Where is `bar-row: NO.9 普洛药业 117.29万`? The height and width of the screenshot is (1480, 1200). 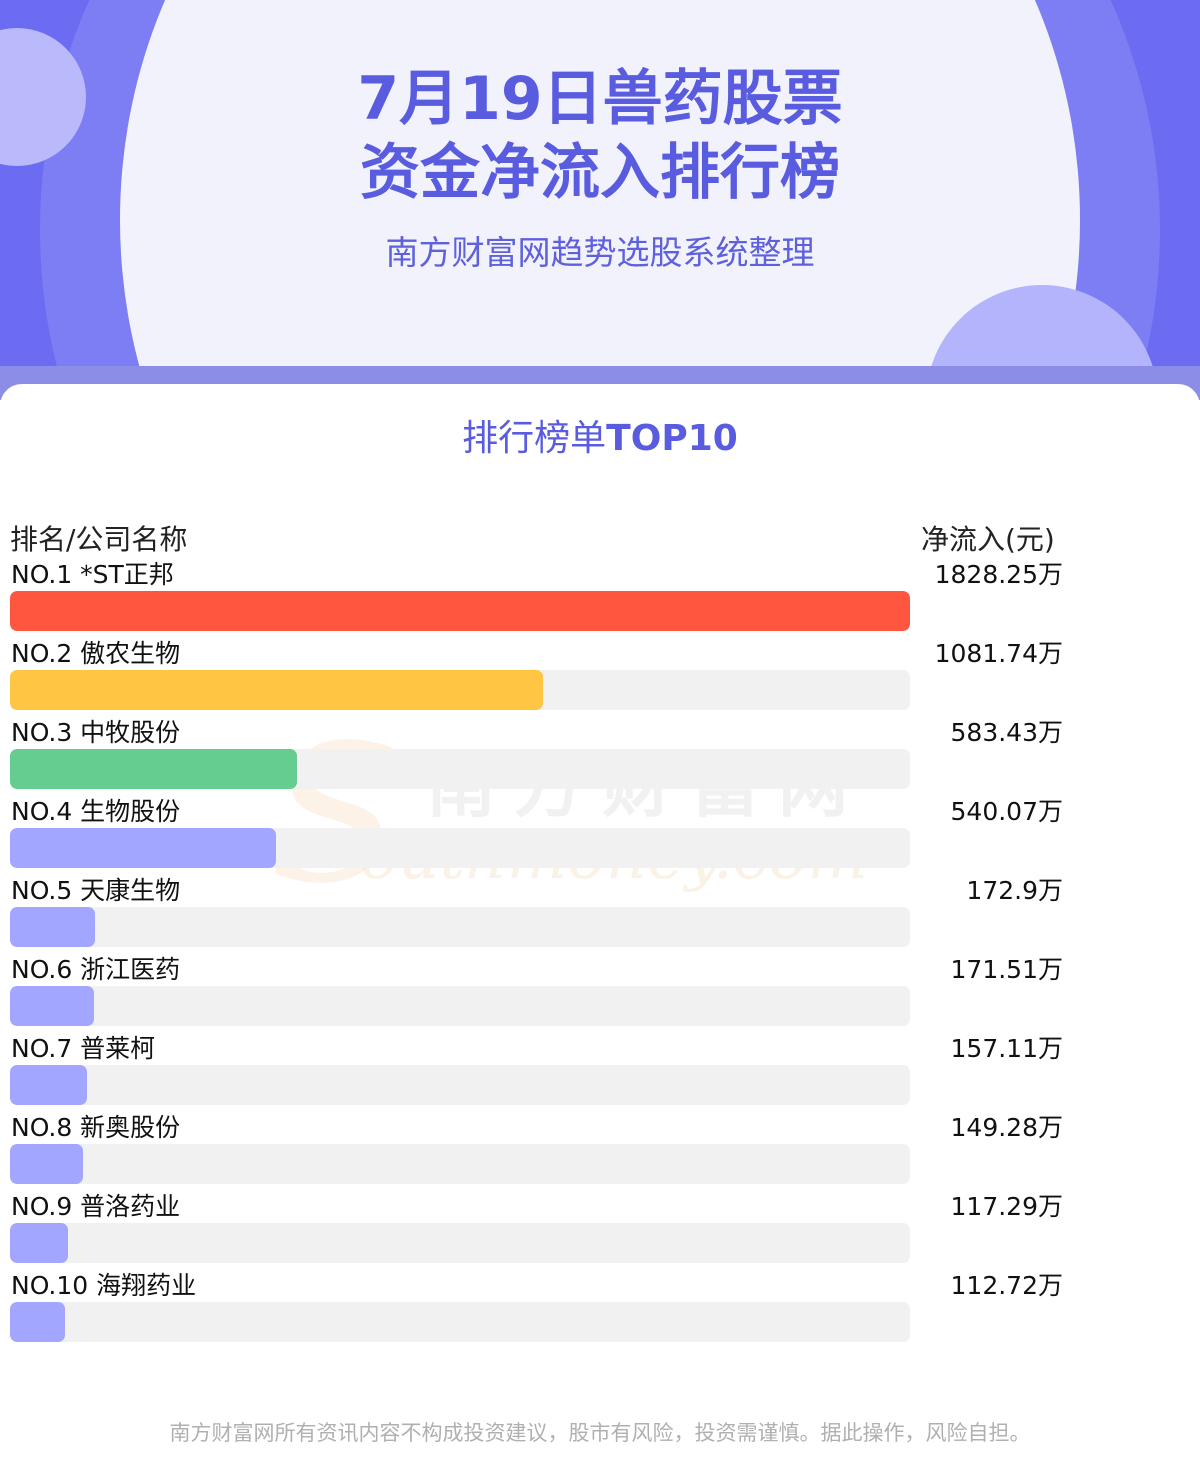 bar-row: NO.9 普洛药业 117.29万 is located at coordinates (600, 1228).